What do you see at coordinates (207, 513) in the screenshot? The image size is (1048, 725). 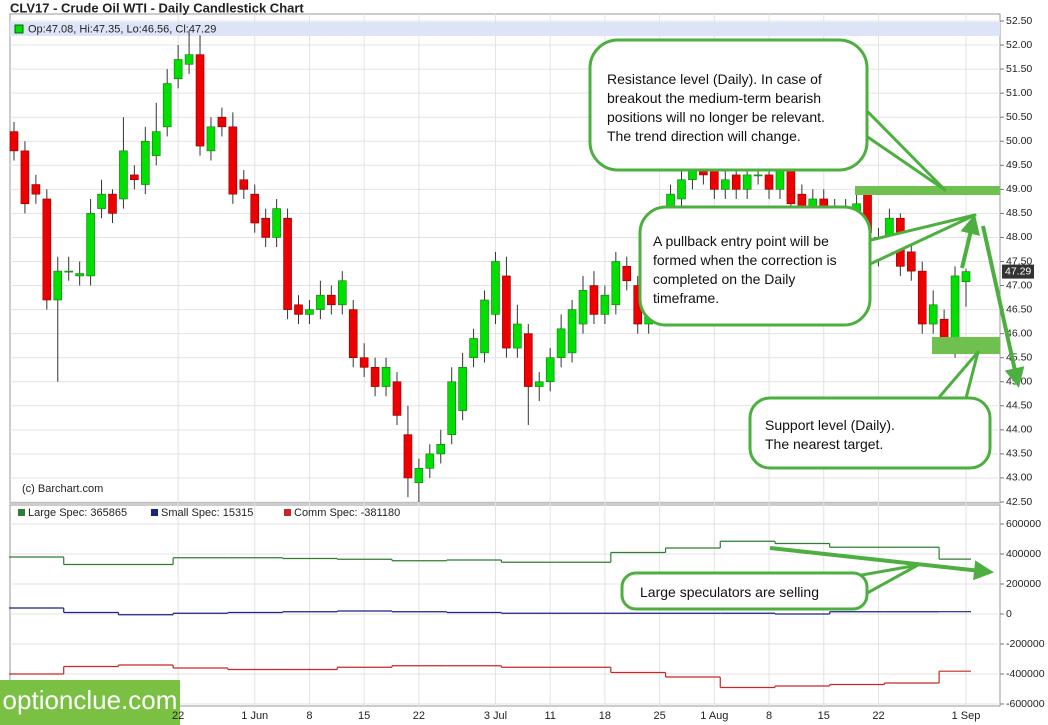 I see `legend-label: Small Spec: 15315` at bounding box center [207, 513].